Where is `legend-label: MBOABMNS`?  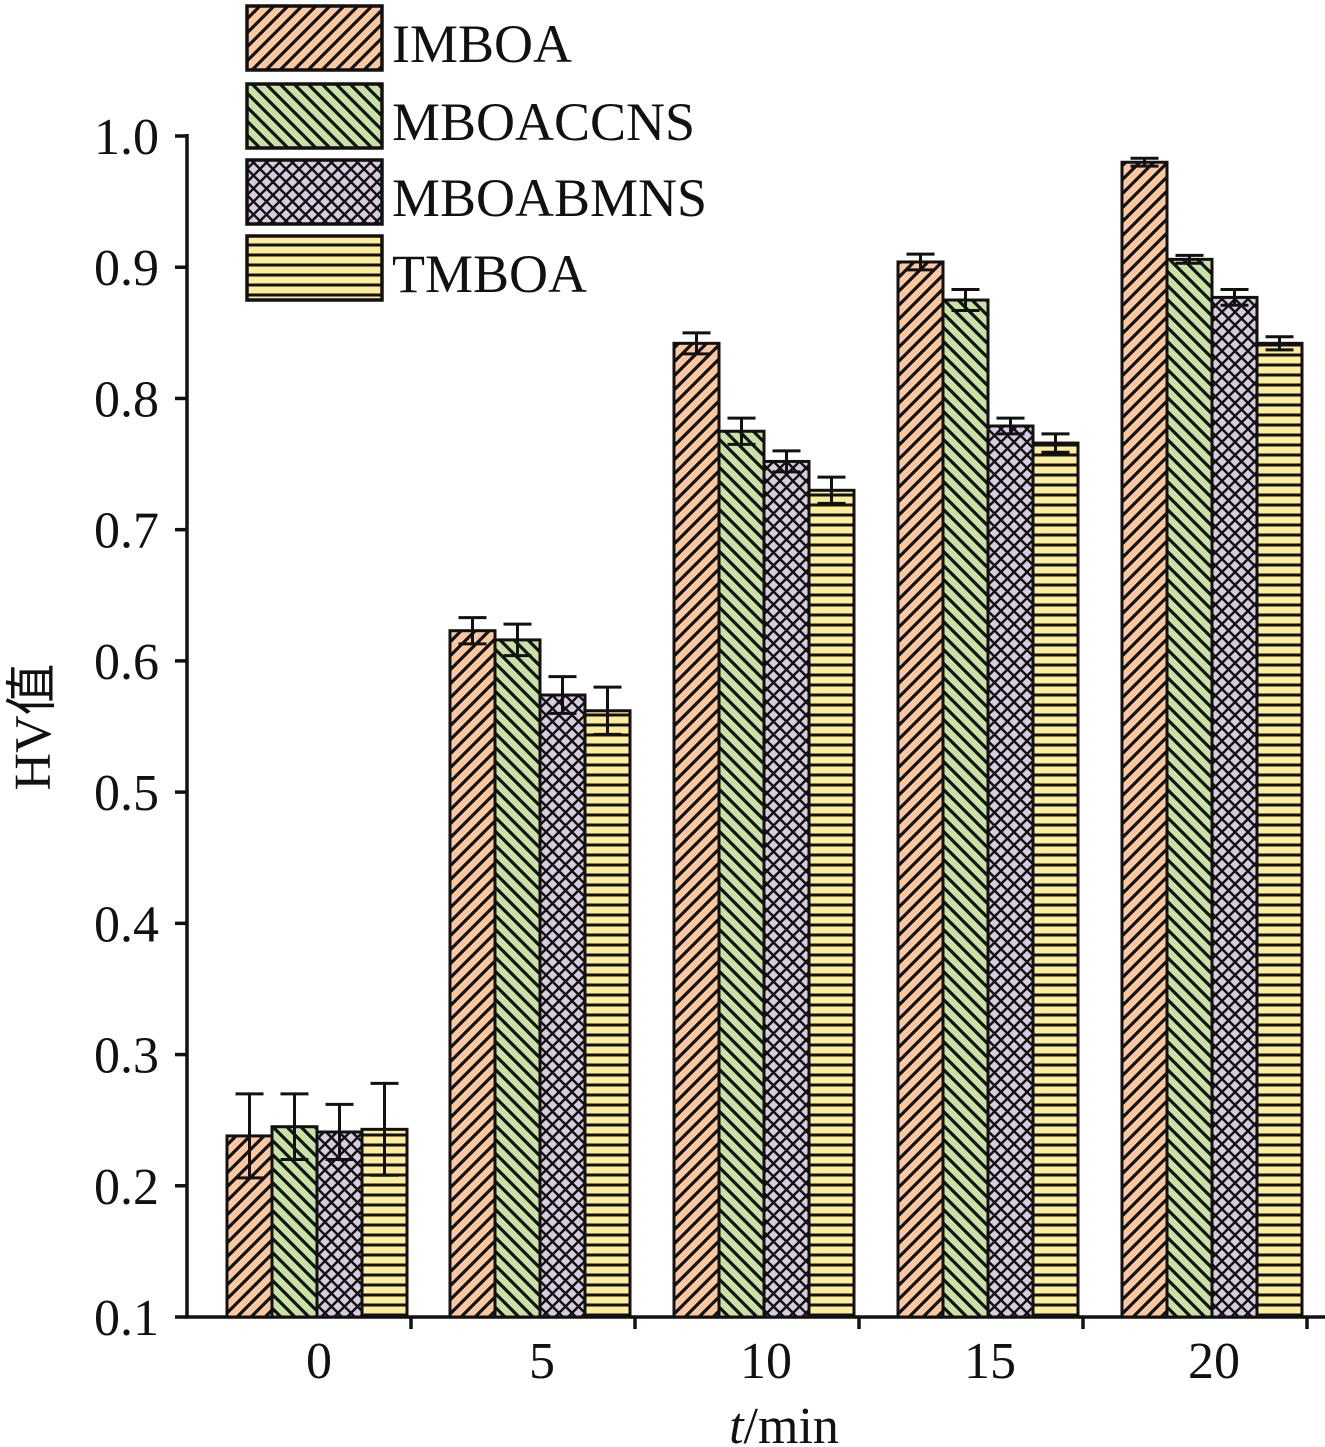 legend-label: MBOABMNS is located at coordinates (549, 198).